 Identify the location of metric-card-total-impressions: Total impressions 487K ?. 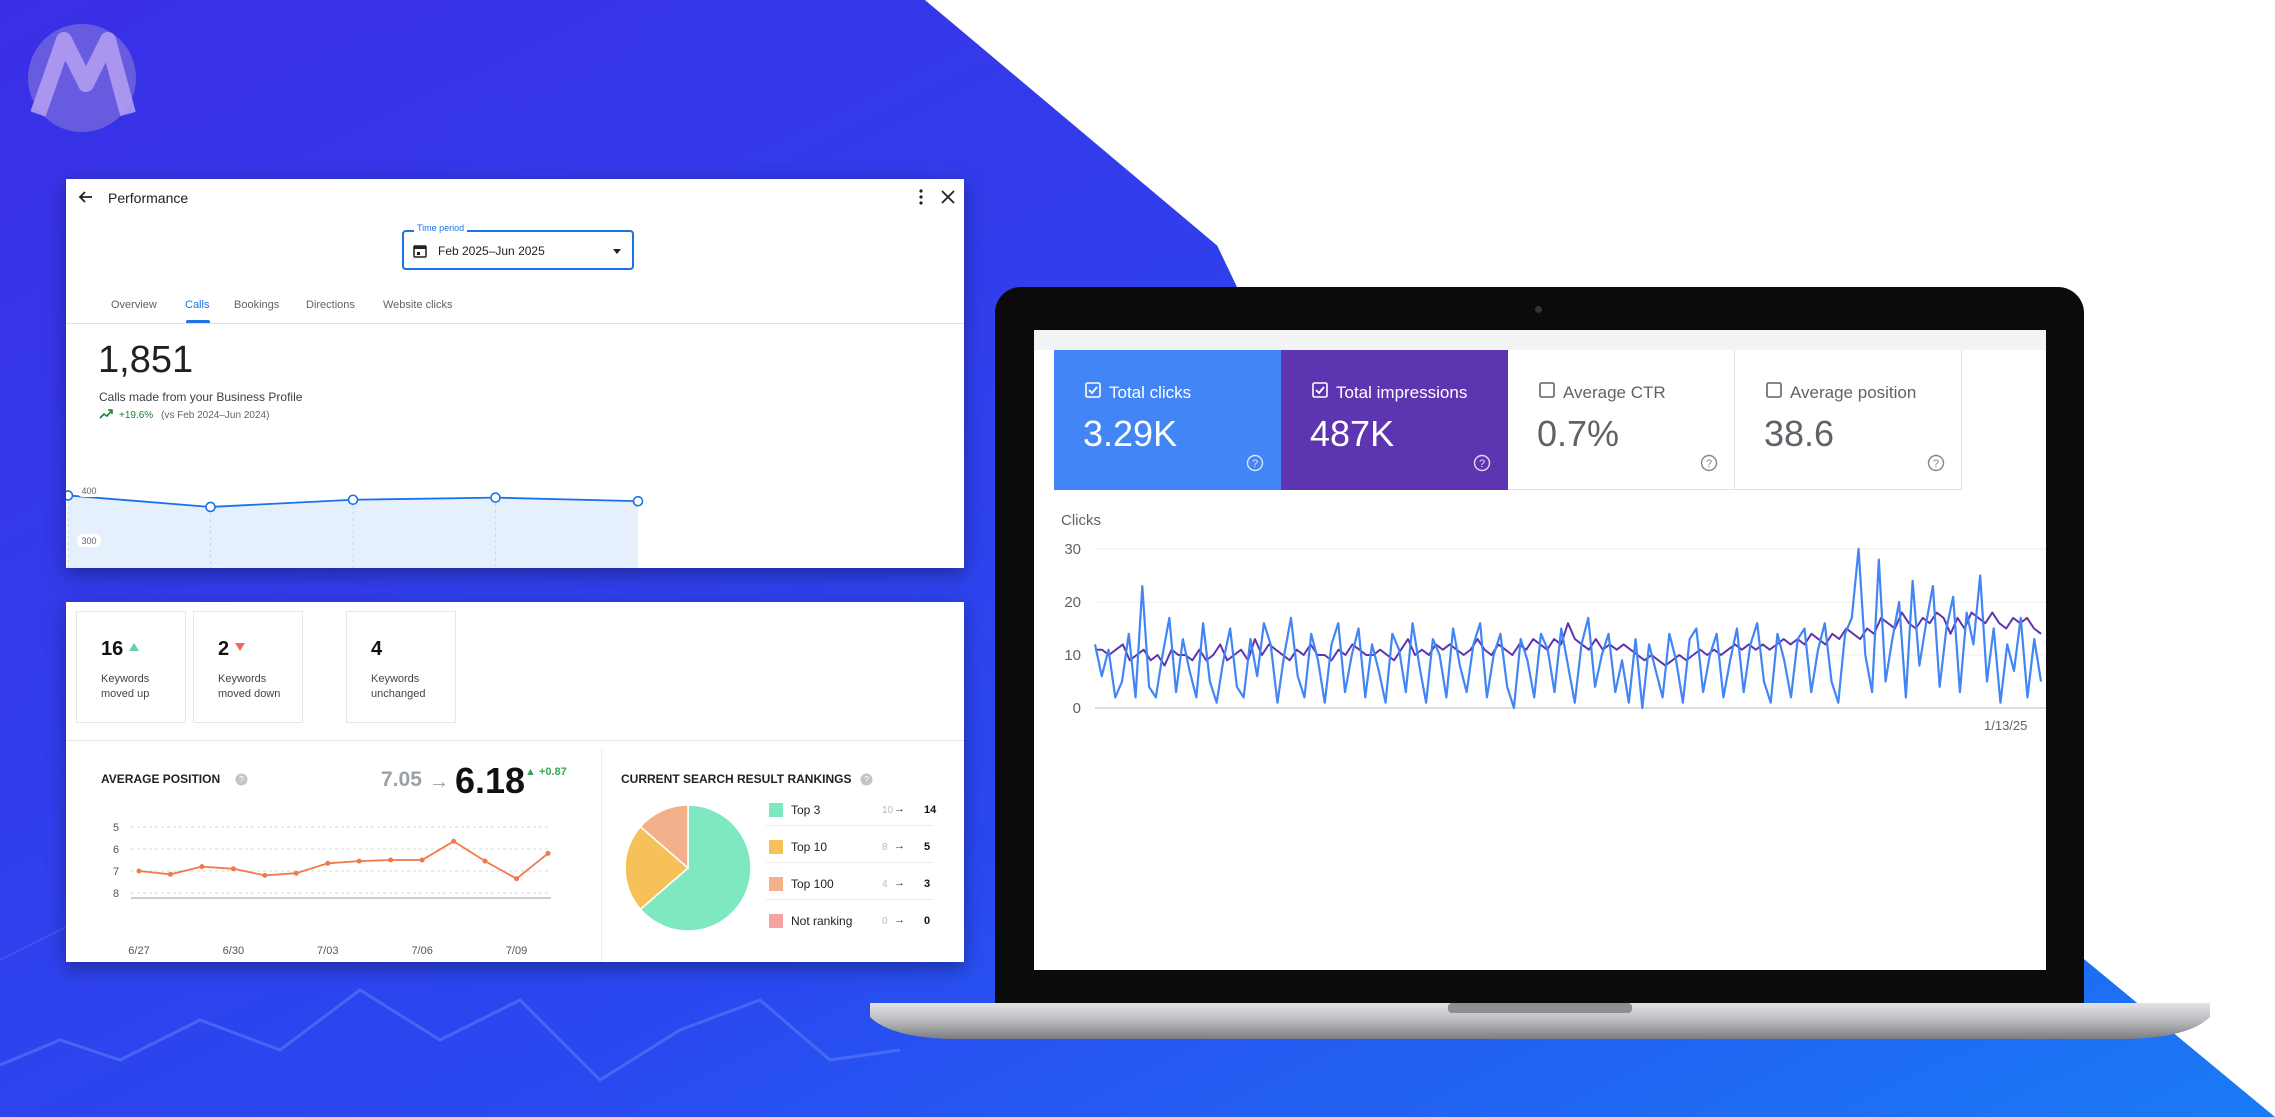
(1394, 420).